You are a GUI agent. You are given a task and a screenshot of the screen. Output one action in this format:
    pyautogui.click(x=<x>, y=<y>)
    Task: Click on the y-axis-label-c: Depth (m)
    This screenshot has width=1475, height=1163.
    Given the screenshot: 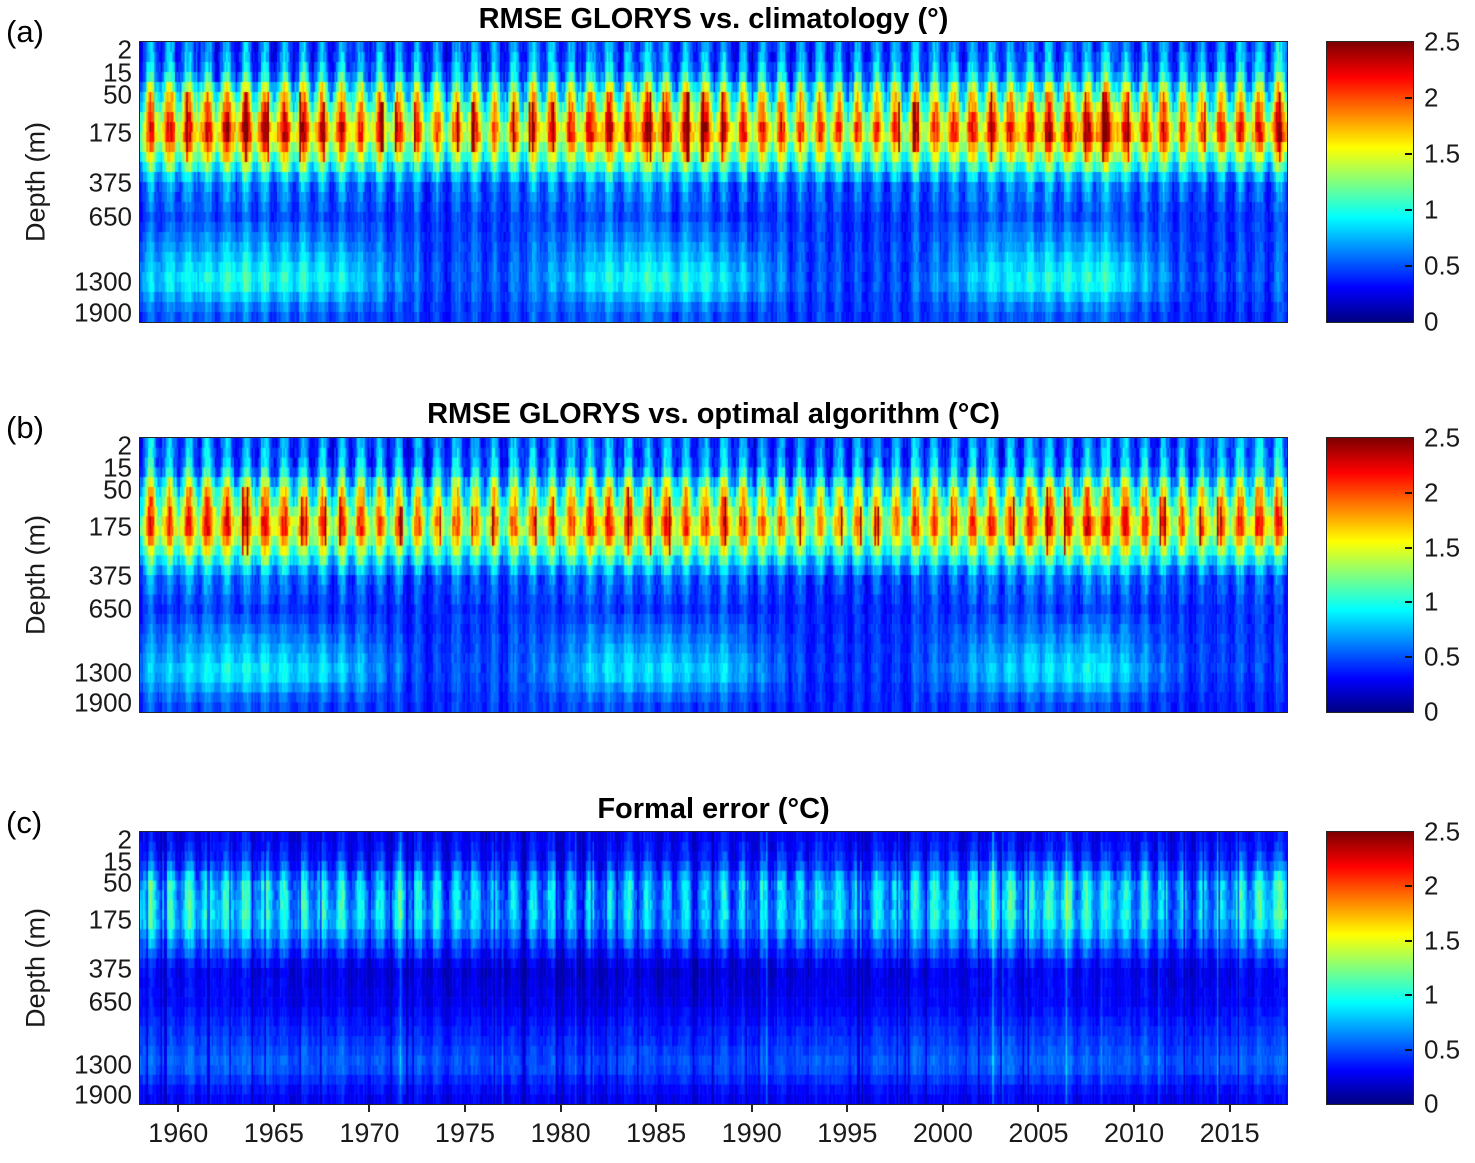 What is the action you would take?
    pyautogui.click(x=35, y=968)
    